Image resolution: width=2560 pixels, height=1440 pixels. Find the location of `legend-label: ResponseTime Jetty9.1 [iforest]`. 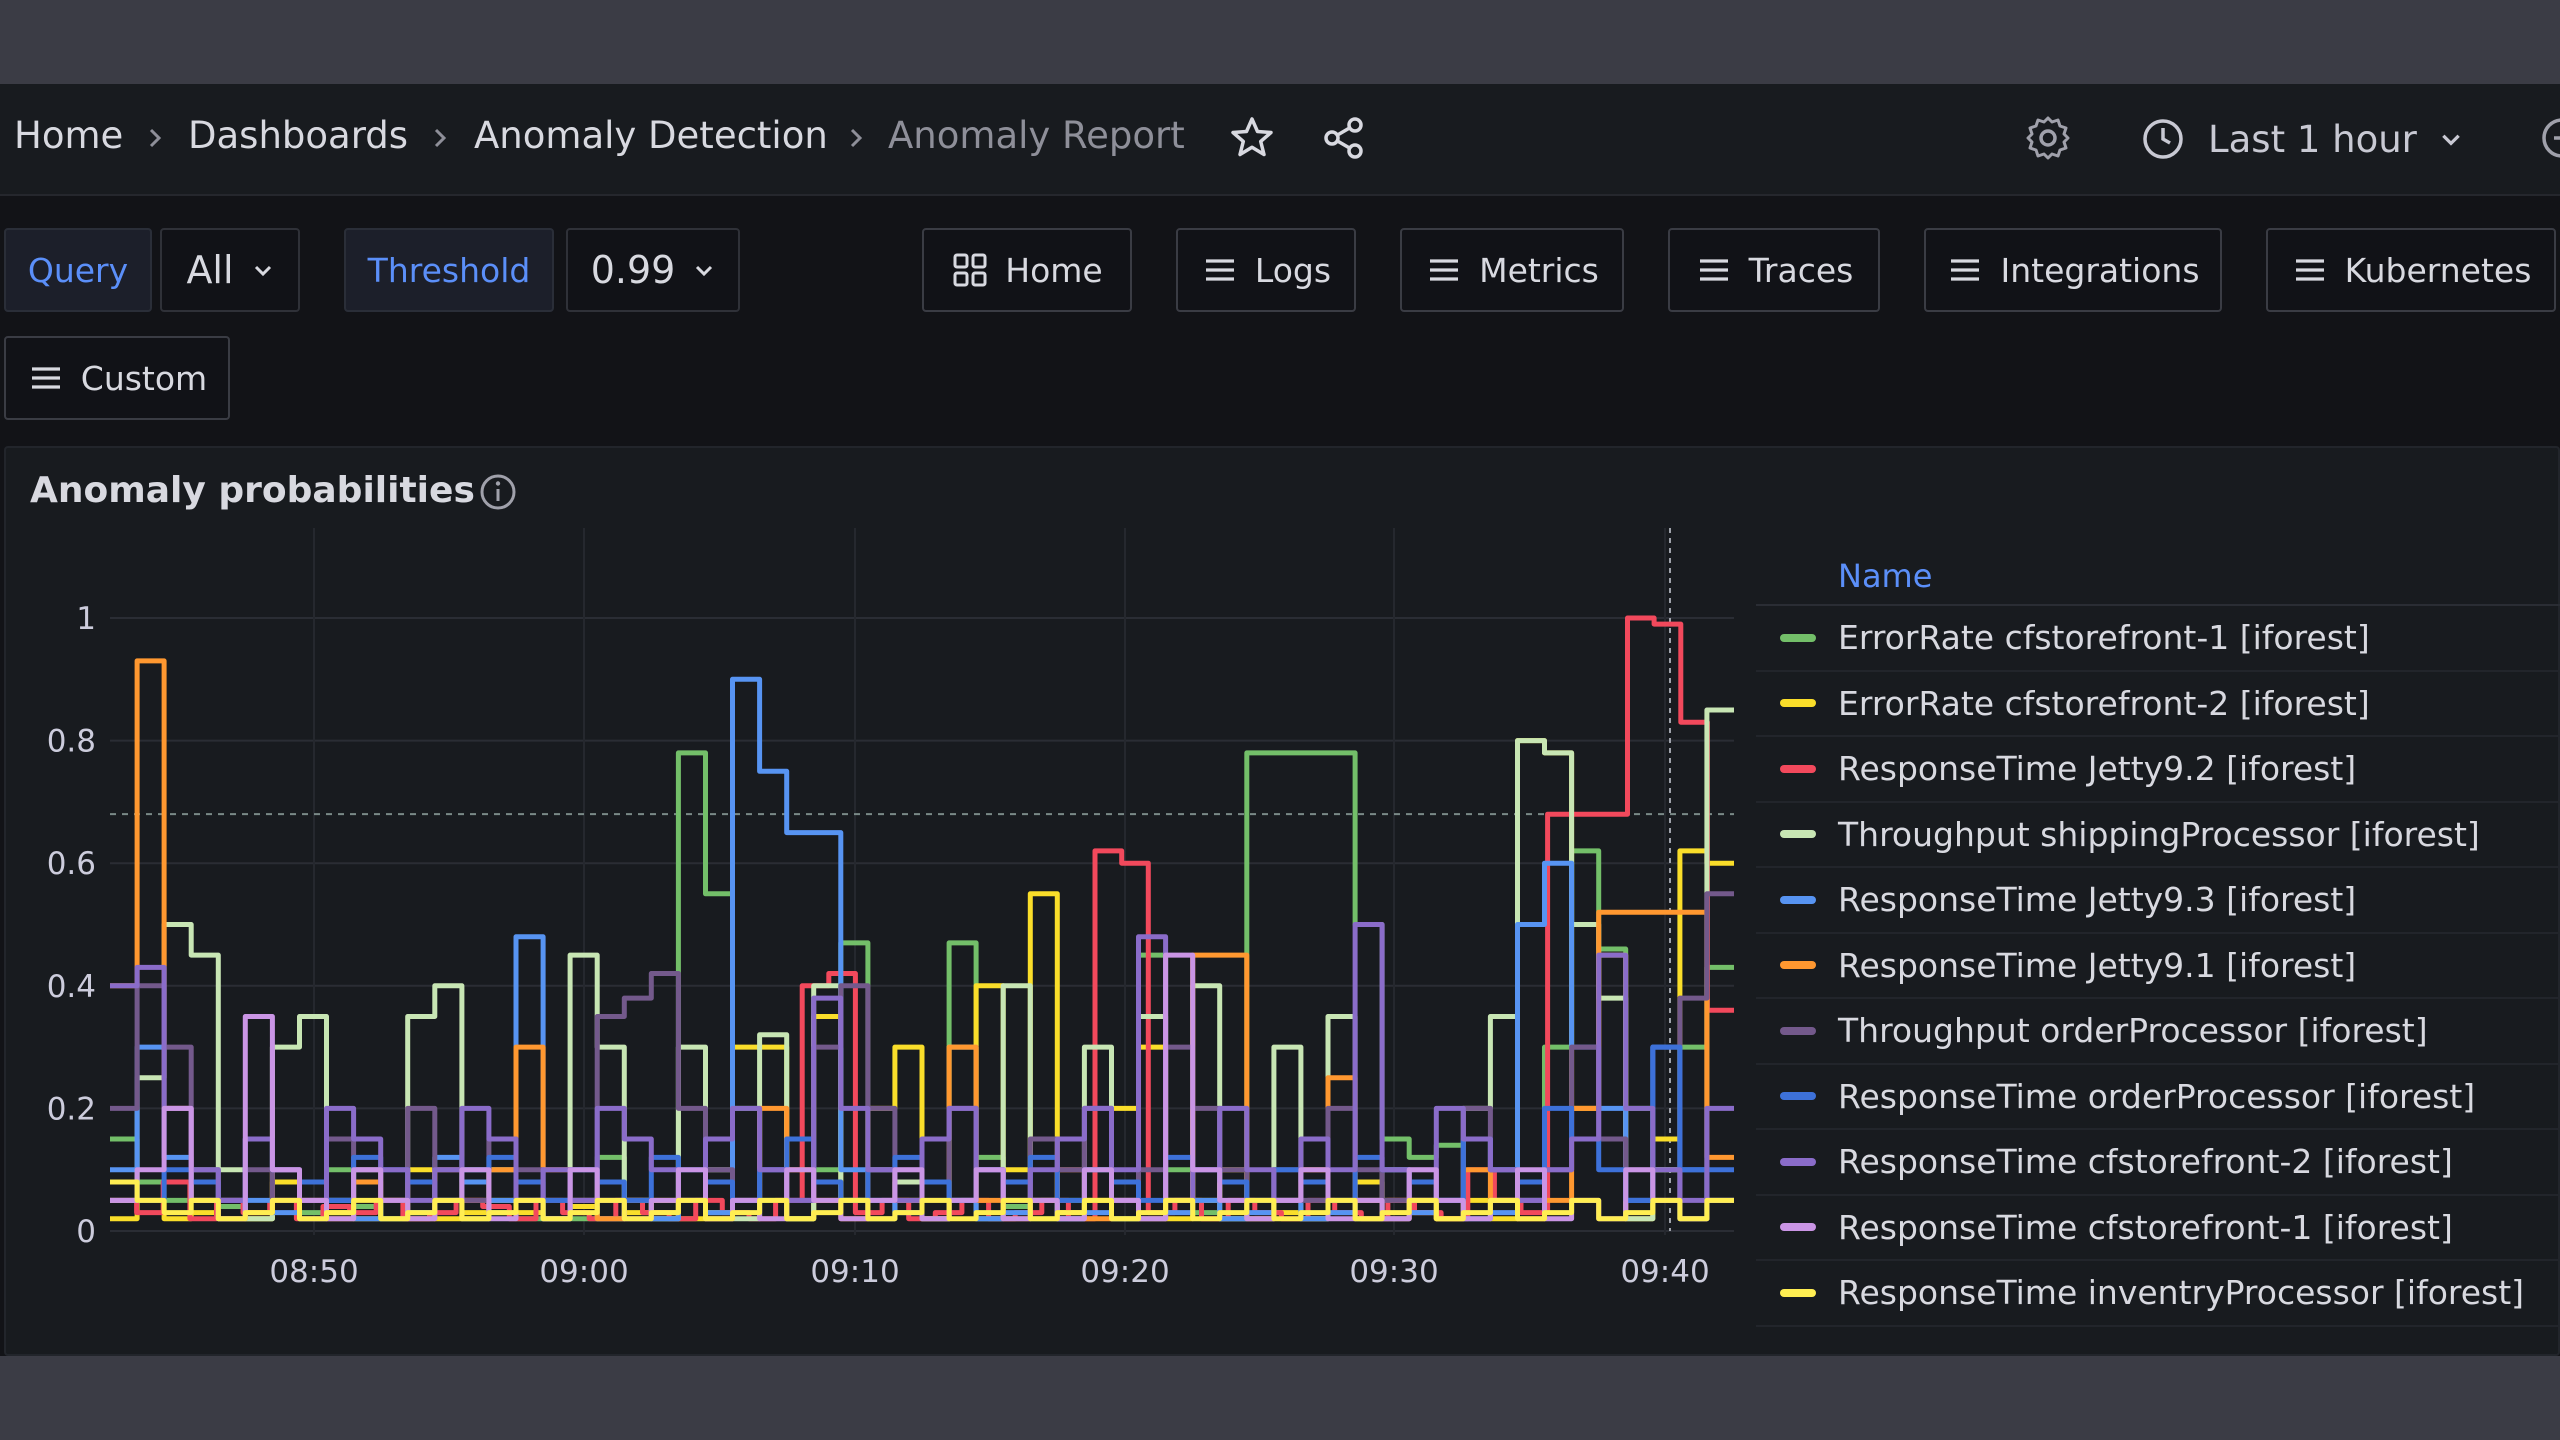

legend-label: ResponseTime Jetty9.1 [iforest] is located at coordinates (2097, 965).